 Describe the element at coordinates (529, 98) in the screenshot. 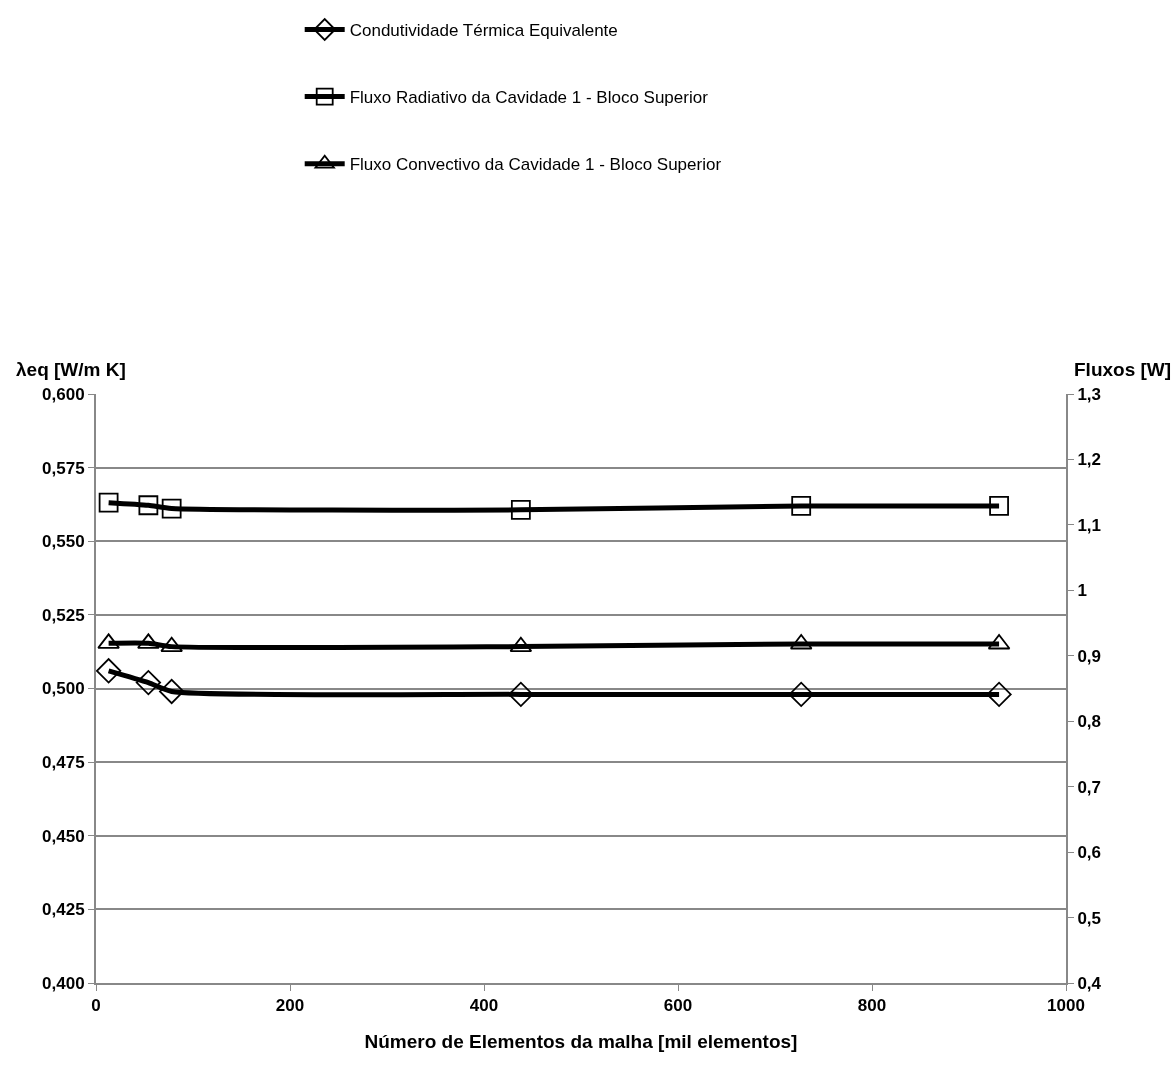

I see `legend-label: Fluxo Radiativo da Cavidade 1 - Bloco Superior` at that location.